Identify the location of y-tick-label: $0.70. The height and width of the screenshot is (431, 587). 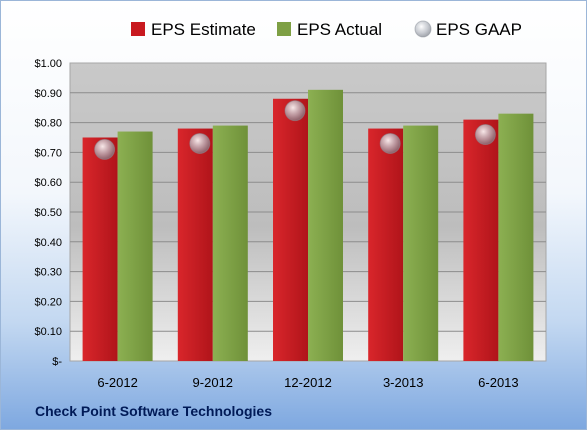
(48, 153).